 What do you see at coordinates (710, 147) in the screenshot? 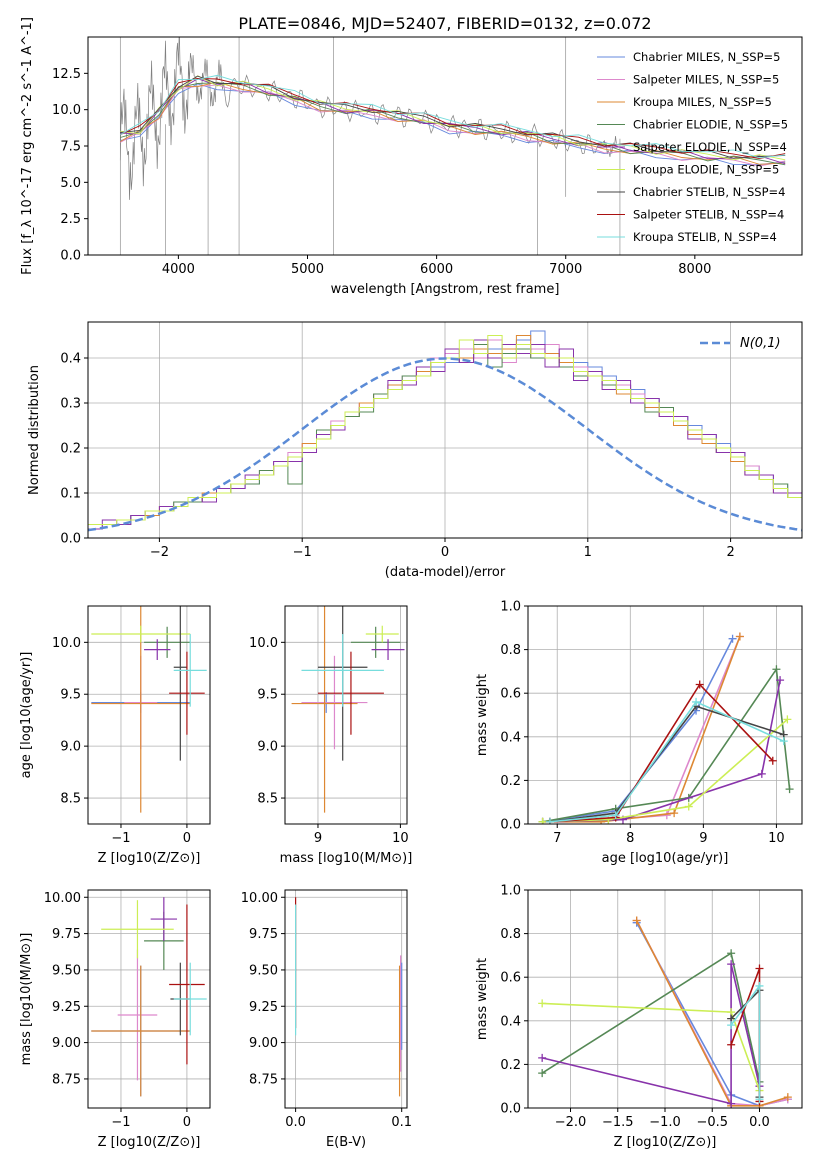
I see `legend-label: Salpeter ELODIE, N_SSP=4` at bounding box center [710, 147].